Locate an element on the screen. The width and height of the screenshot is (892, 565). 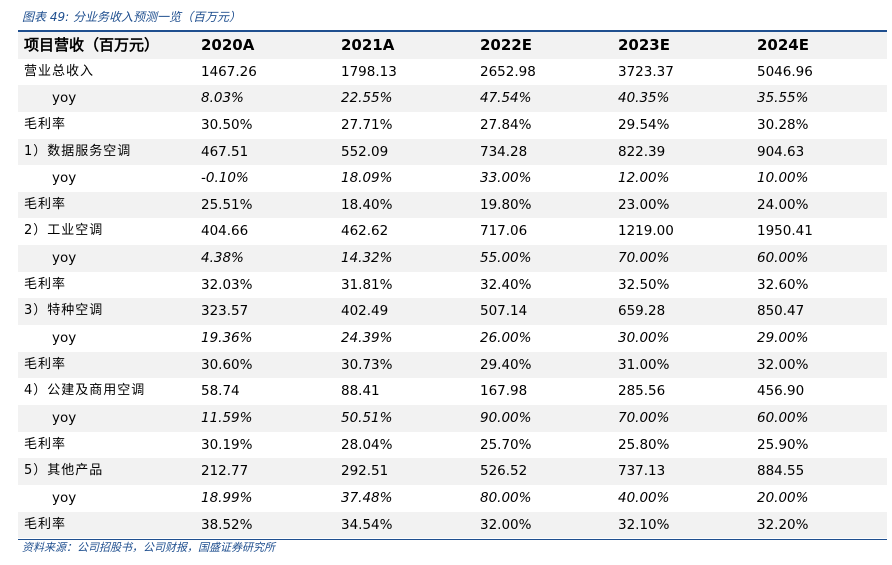
value-cell: 285.56 is located at coordinates (642, 391).